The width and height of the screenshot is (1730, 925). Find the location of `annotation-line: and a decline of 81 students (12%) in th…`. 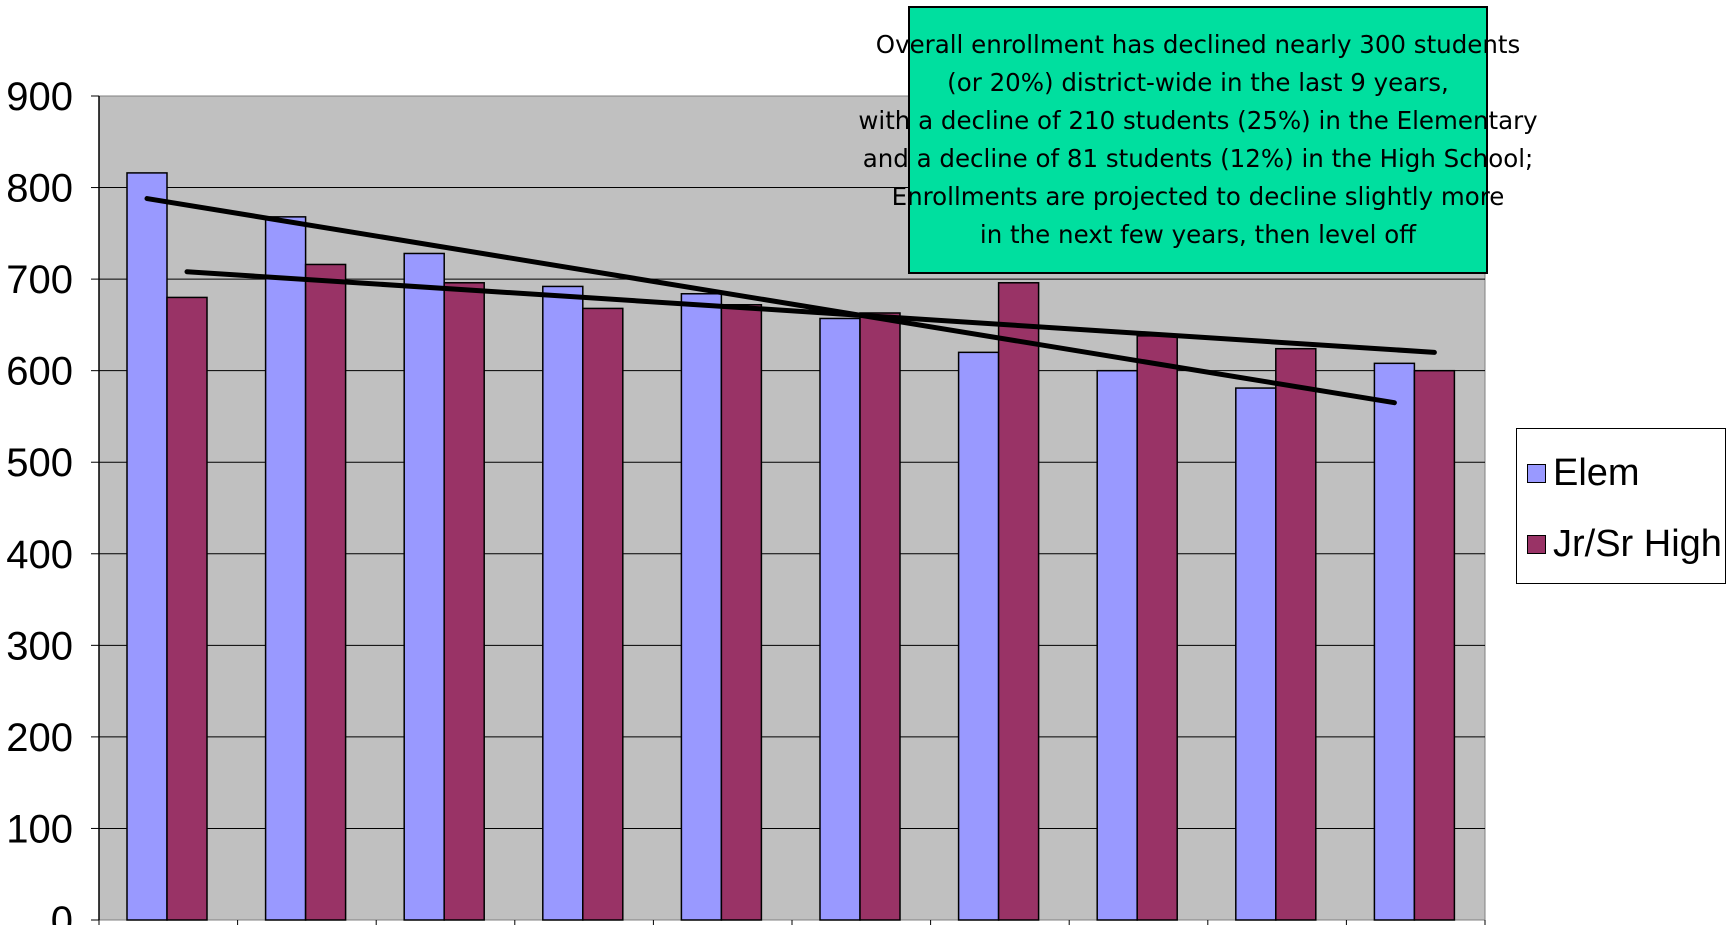

annotation-line: and a decline of 81 students (12%) in th… is located at coordinates (1198, 158).